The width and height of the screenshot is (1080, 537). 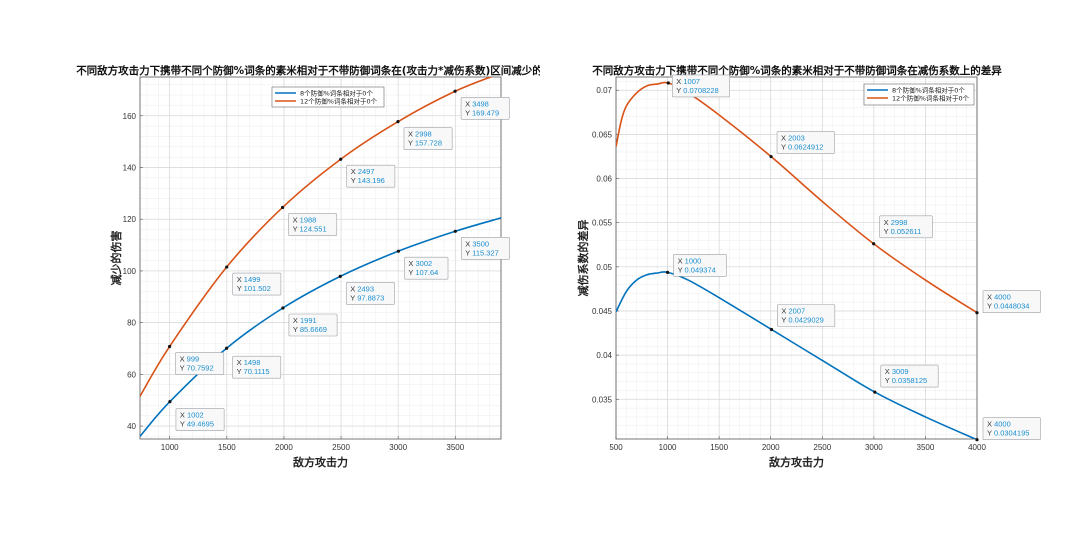 What do you see at coordinates (190, 359) in the screenshot?
I see `datatip-x: X 999` at bounding box center [190, 359].